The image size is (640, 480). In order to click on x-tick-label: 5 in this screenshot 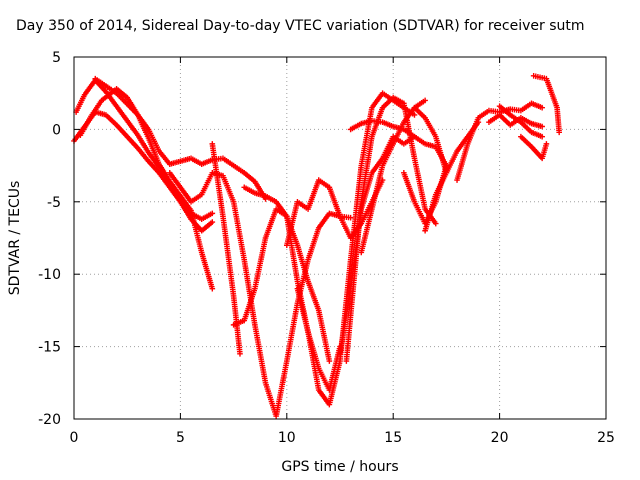, I will do `click(180, 438)`.